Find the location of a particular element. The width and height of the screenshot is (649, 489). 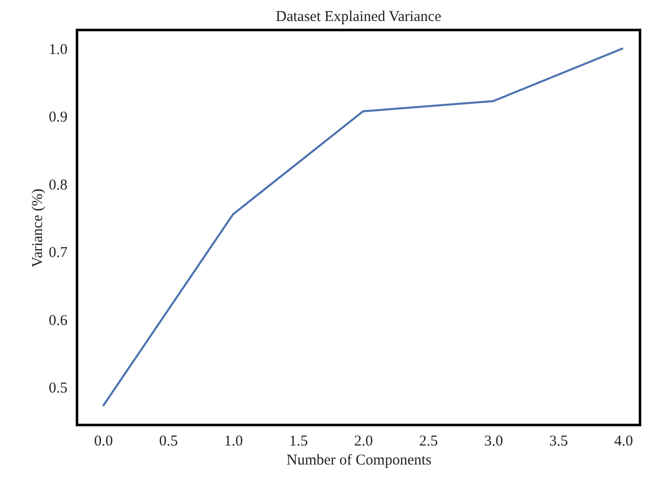

y-tick-label: 0.5 is located at coordinates (58, 388).